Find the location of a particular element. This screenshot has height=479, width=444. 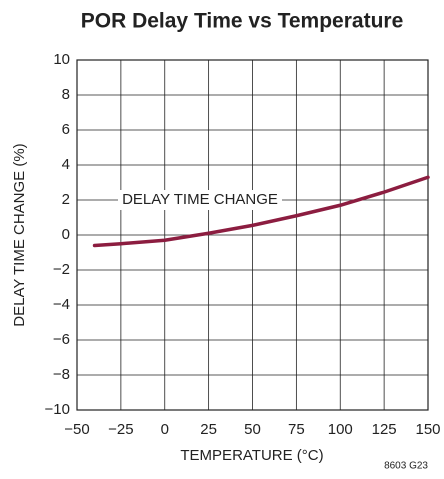

x-tick-label: 125 is located at coordinates (384, 429).